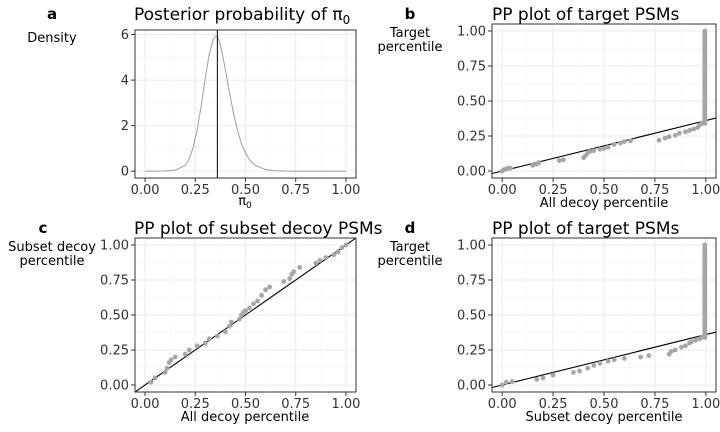 The width and height of the screenshot is (720, 432). What do you see at coordinates (705, 31) in the screenshot?
I see `data-point-stack` at bounding box center [705, 31].